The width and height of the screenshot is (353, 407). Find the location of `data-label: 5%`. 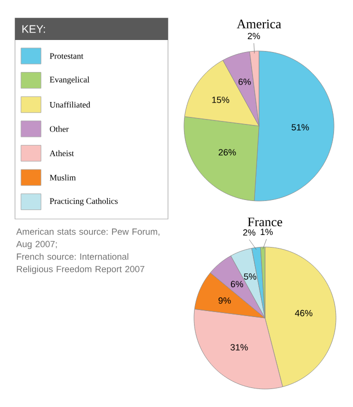

data-label: 5% is located at coordinates (250, 276).